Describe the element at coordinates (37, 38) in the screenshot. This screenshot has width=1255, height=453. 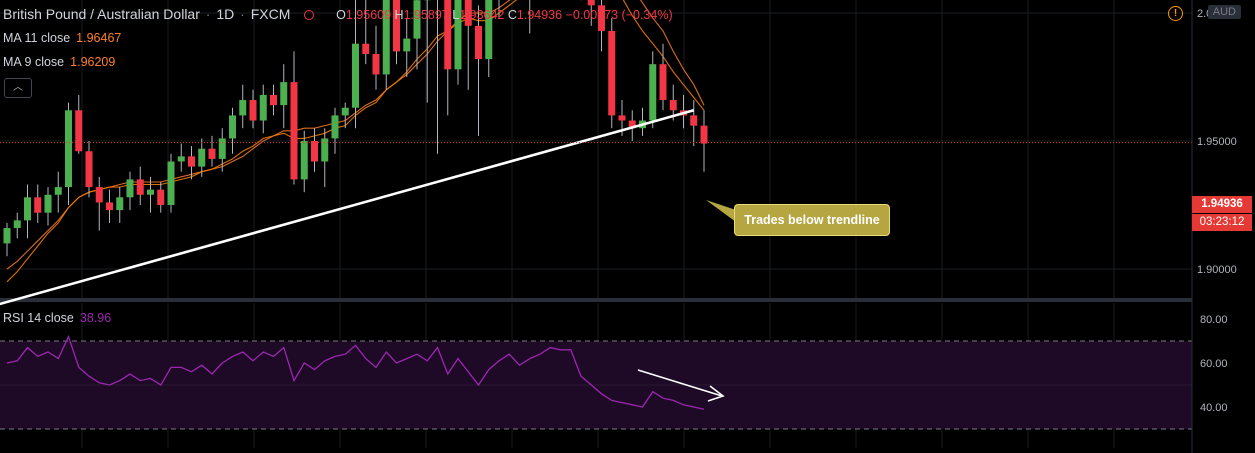
I see `ma11-label: MA 11 close` at that location.